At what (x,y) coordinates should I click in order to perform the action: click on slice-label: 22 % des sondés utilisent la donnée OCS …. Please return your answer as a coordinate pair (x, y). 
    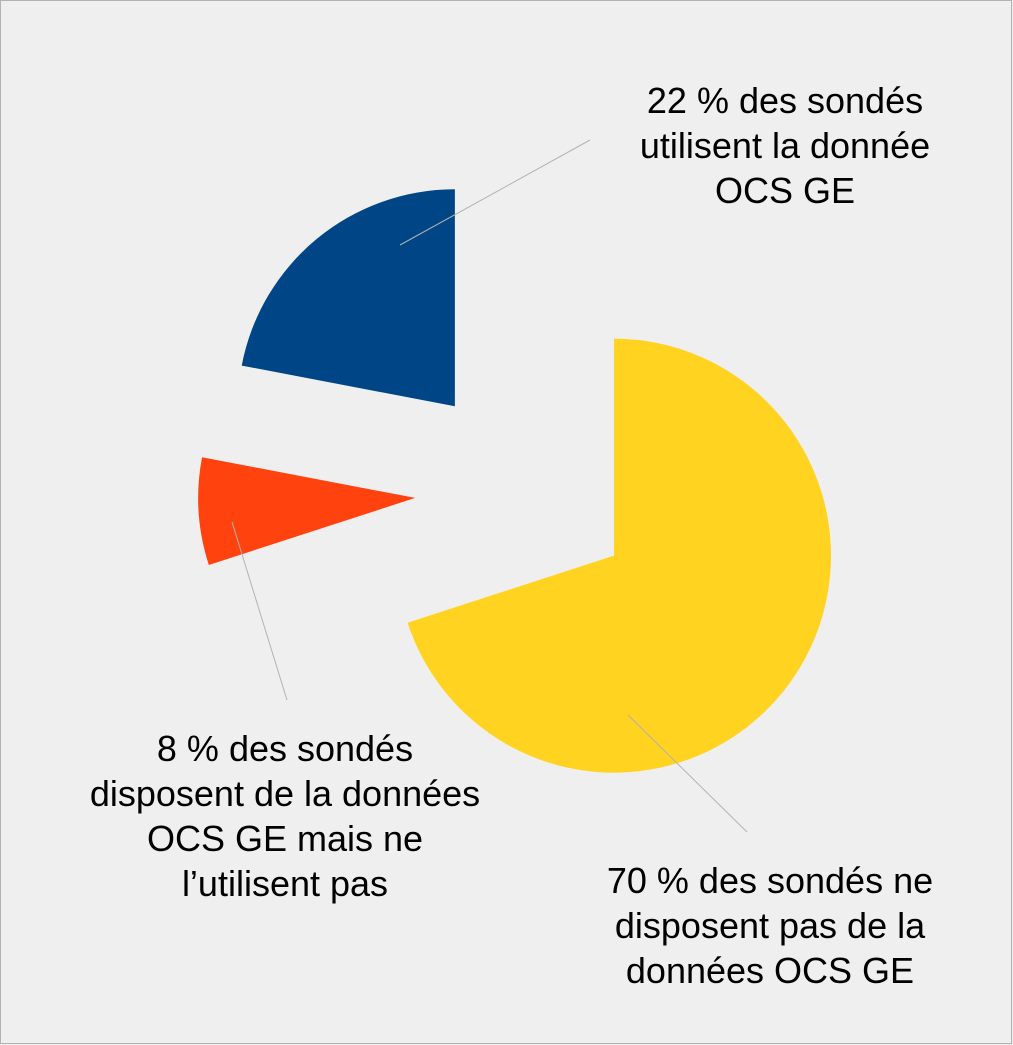
    Looking at the image, I should click on (785, 145).